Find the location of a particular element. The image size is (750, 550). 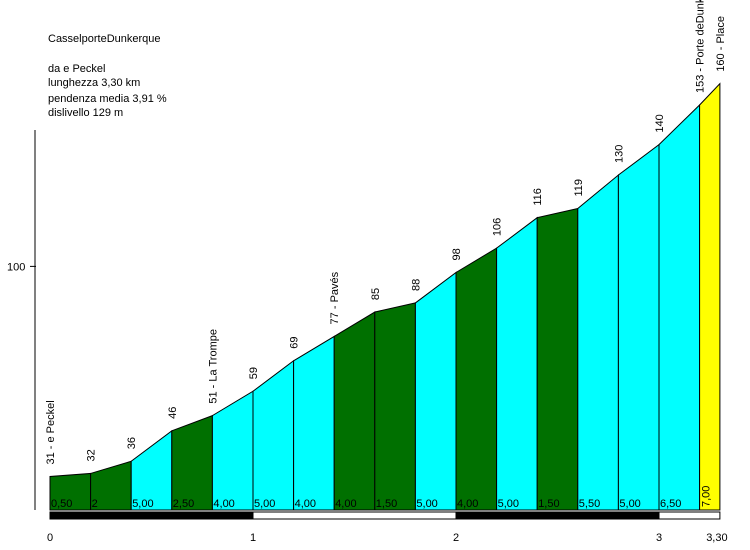

altitude-label-12: 106 is located at coordinates (498, 227).